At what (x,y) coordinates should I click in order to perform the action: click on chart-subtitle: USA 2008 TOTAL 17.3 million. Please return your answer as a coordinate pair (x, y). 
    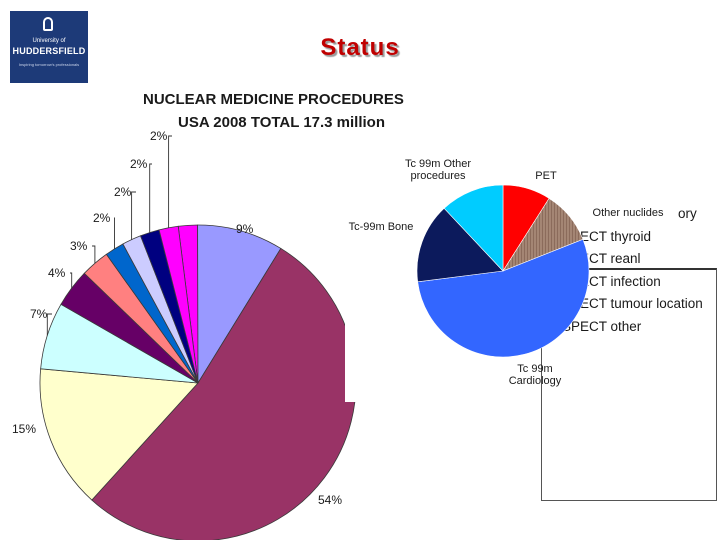
    Looking at the image, I should click on (282, 122).